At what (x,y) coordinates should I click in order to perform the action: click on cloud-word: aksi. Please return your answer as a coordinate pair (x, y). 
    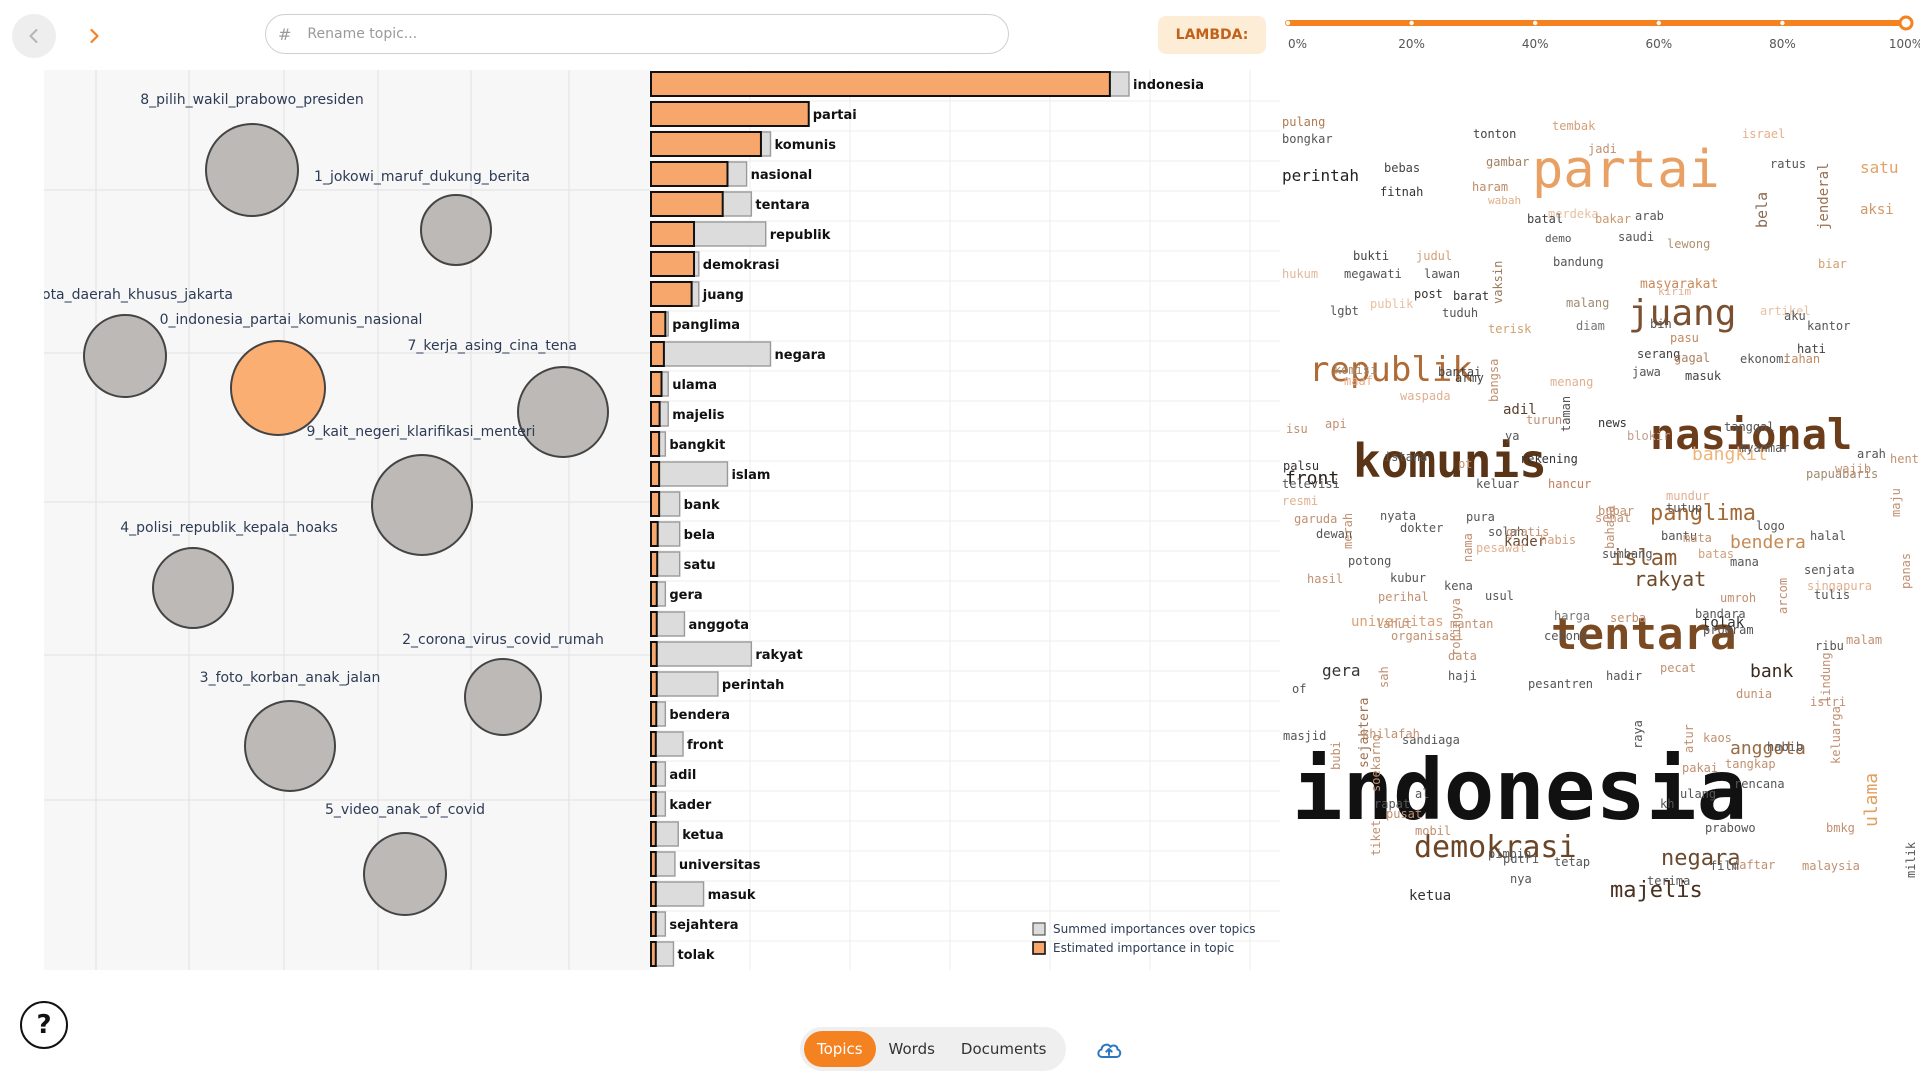
    Looking at the image, I should click on (1877, 210).